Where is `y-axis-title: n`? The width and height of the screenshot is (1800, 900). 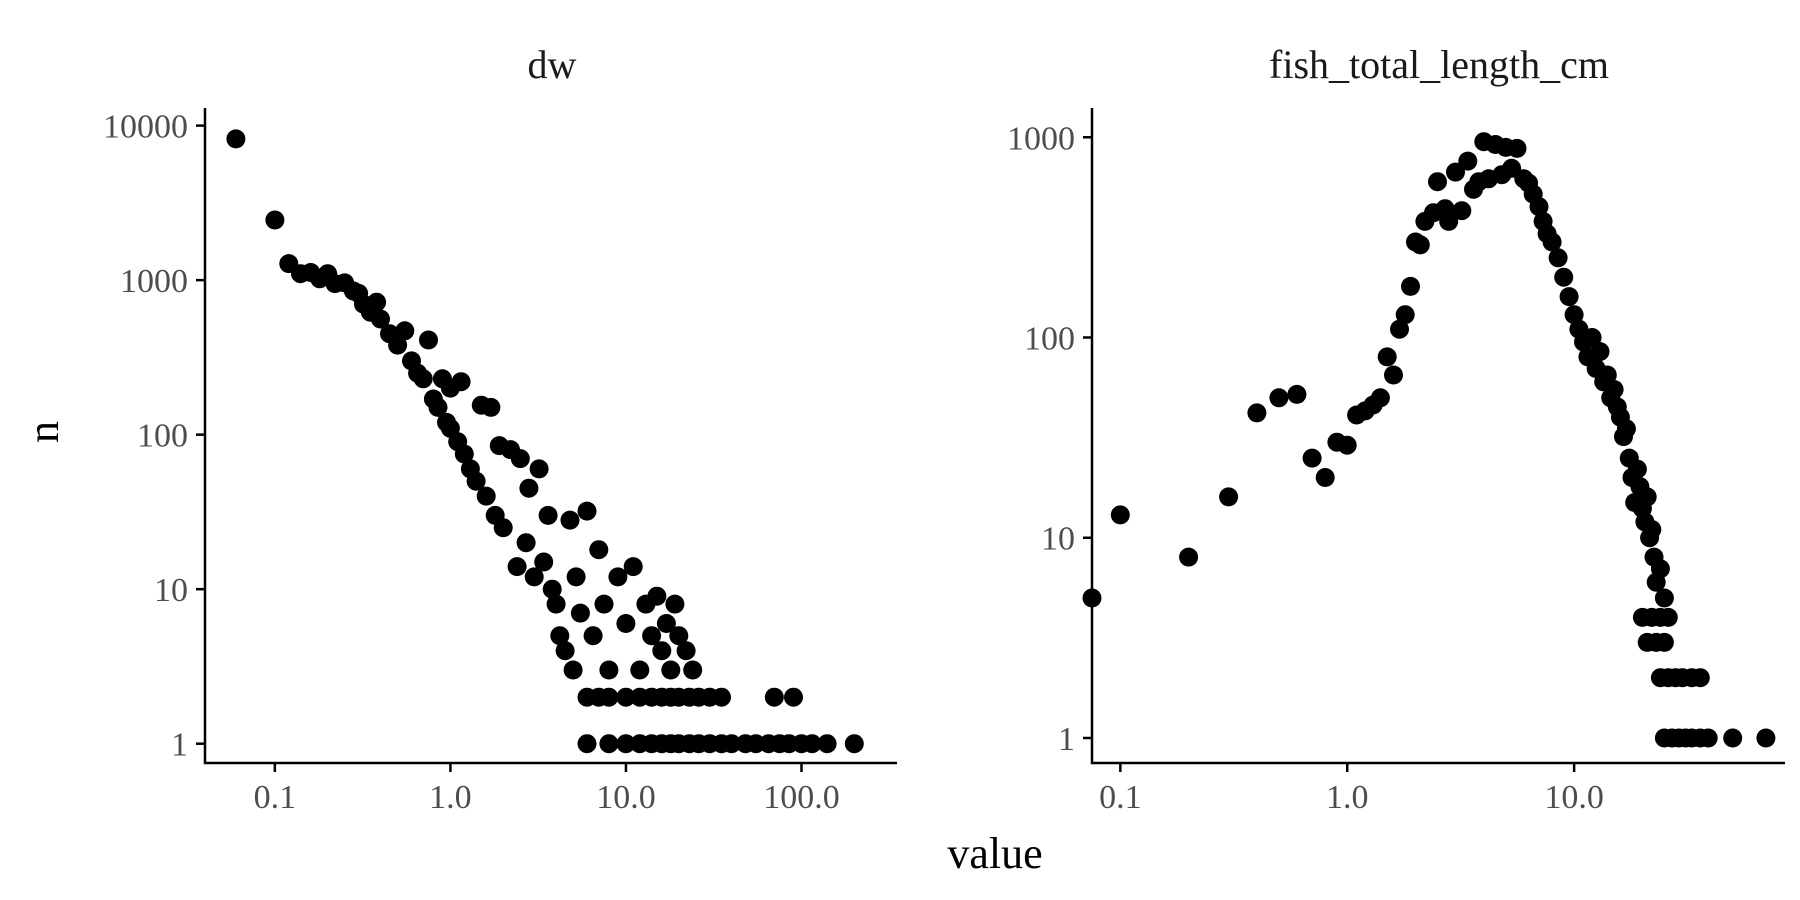
y-axis-title: n is located at coordinates (43, 432).